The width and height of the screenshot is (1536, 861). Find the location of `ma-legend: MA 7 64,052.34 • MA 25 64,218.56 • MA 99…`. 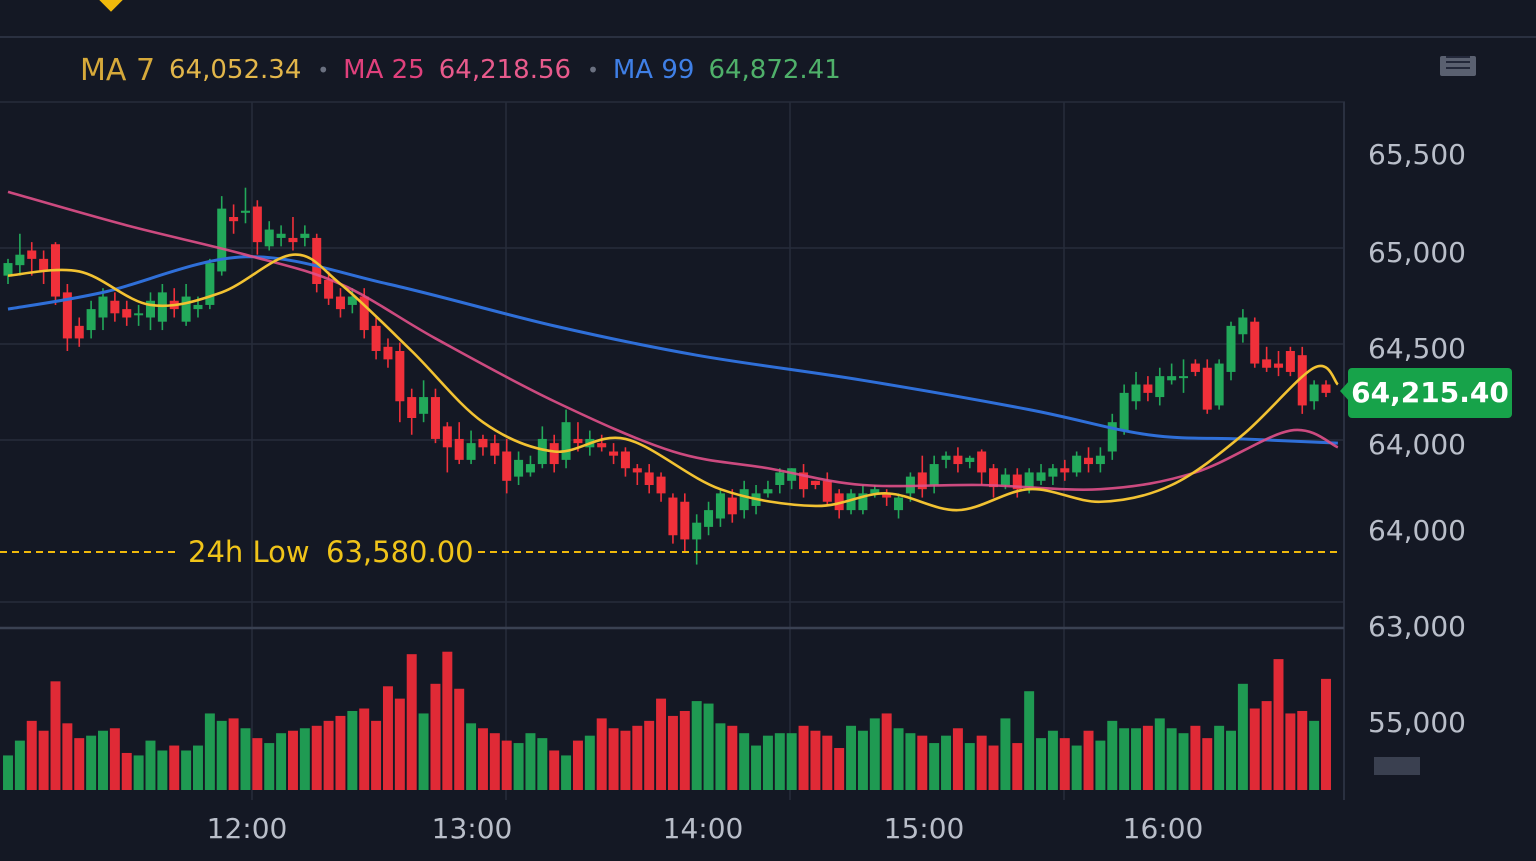

ma-legend: MA 7 64,052.34 • MA 25 64,218.56 • MA 99… is located at coordinates (468, 70).